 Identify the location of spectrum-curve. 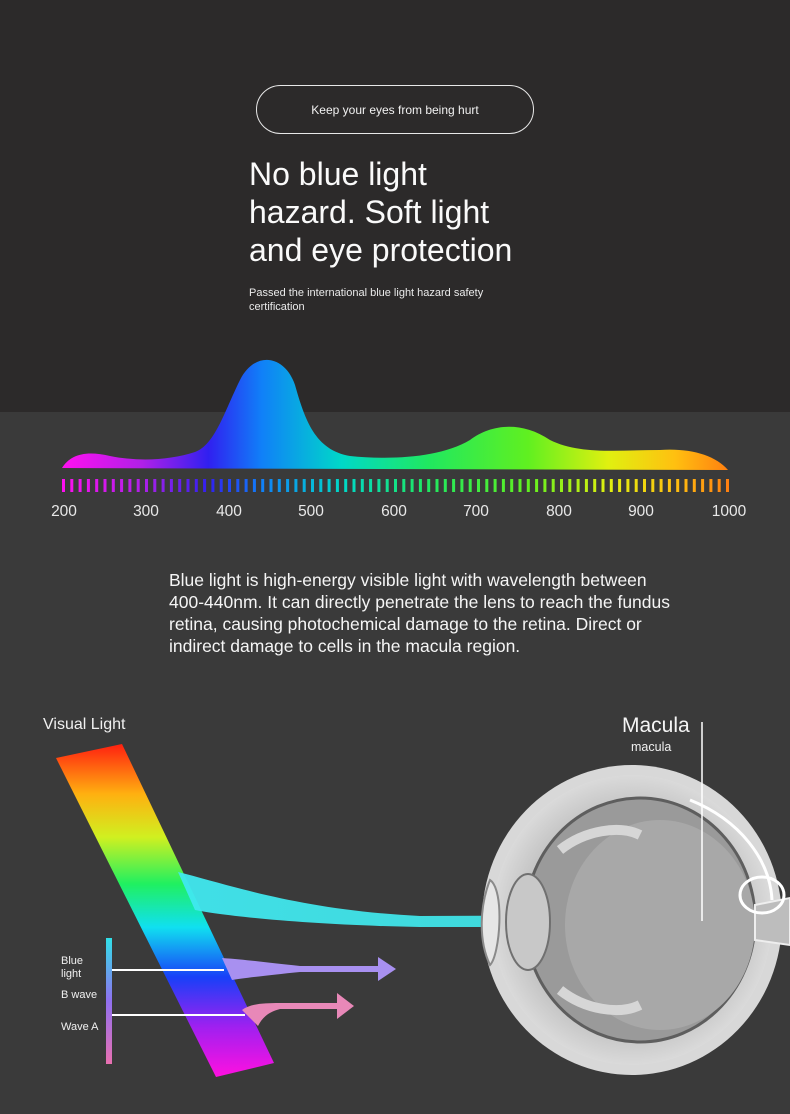
(395, 414).